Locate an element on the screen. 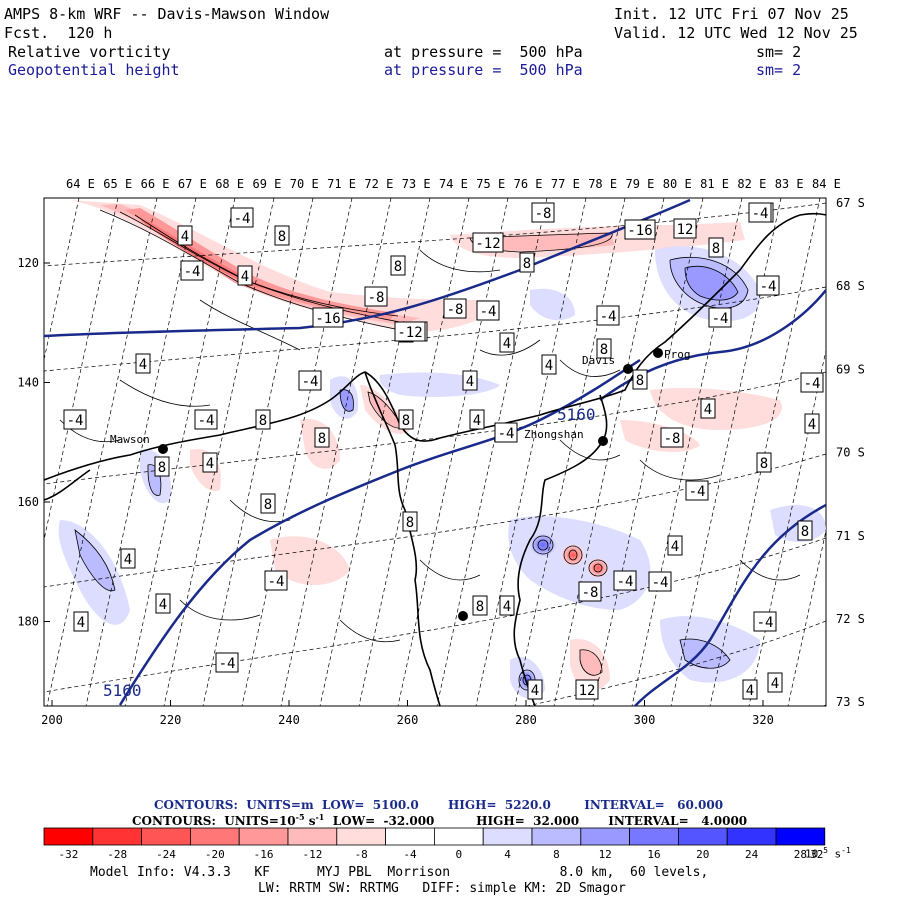 This screenshot has height=900, width=900. field1-level: at pressure = 500 hPa is located at coordinates (483, 52).